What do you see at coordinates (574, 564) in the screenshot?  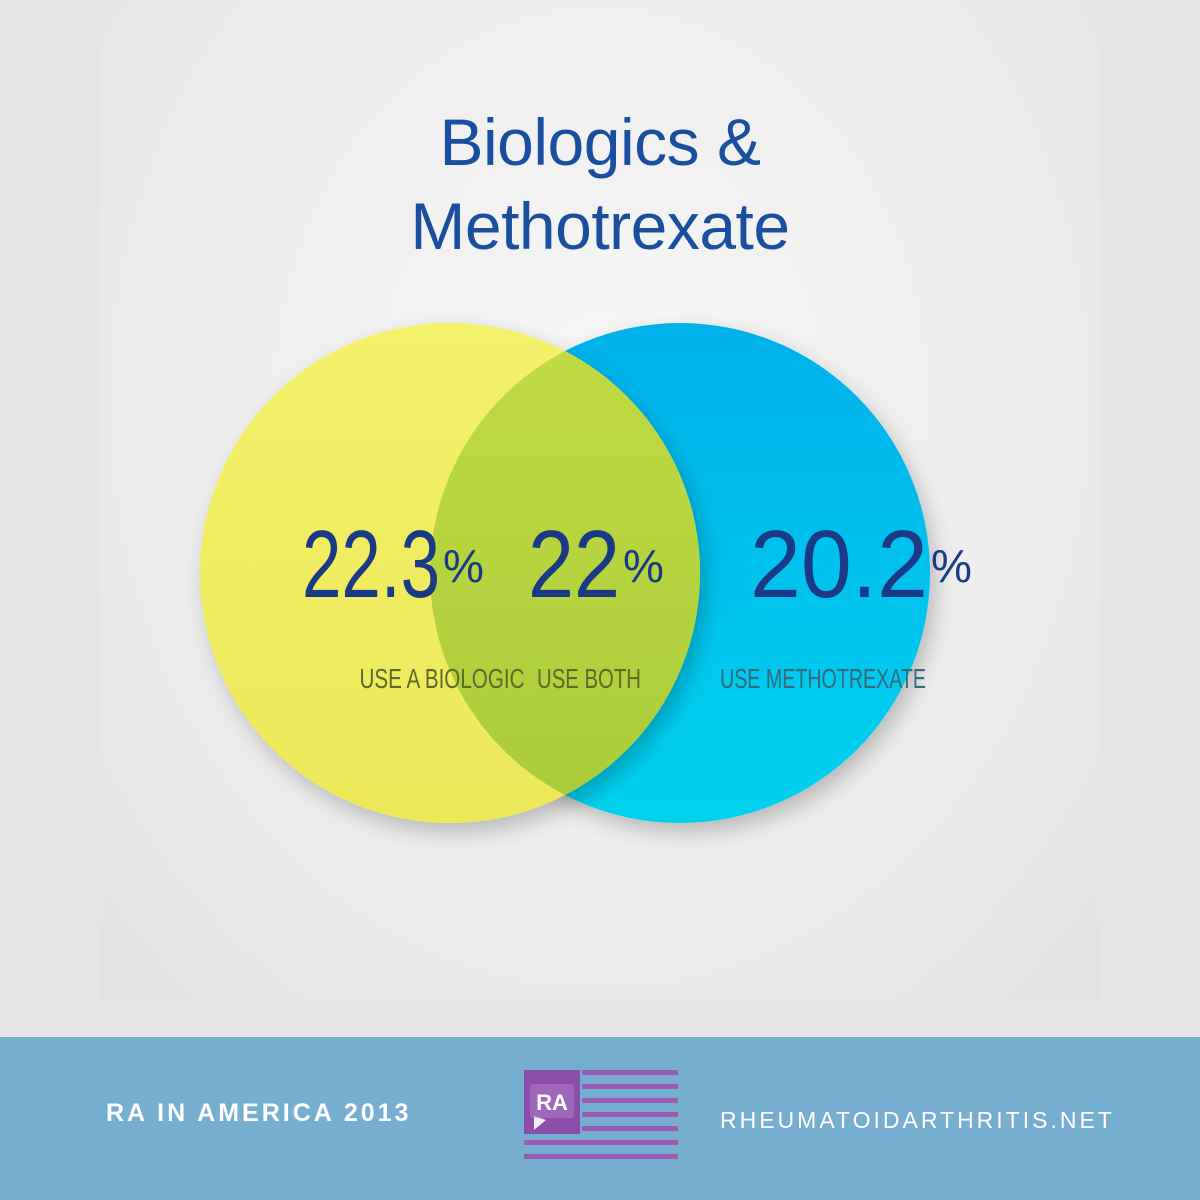 I see `both-percent: 22` at bounding box center [574, 564].